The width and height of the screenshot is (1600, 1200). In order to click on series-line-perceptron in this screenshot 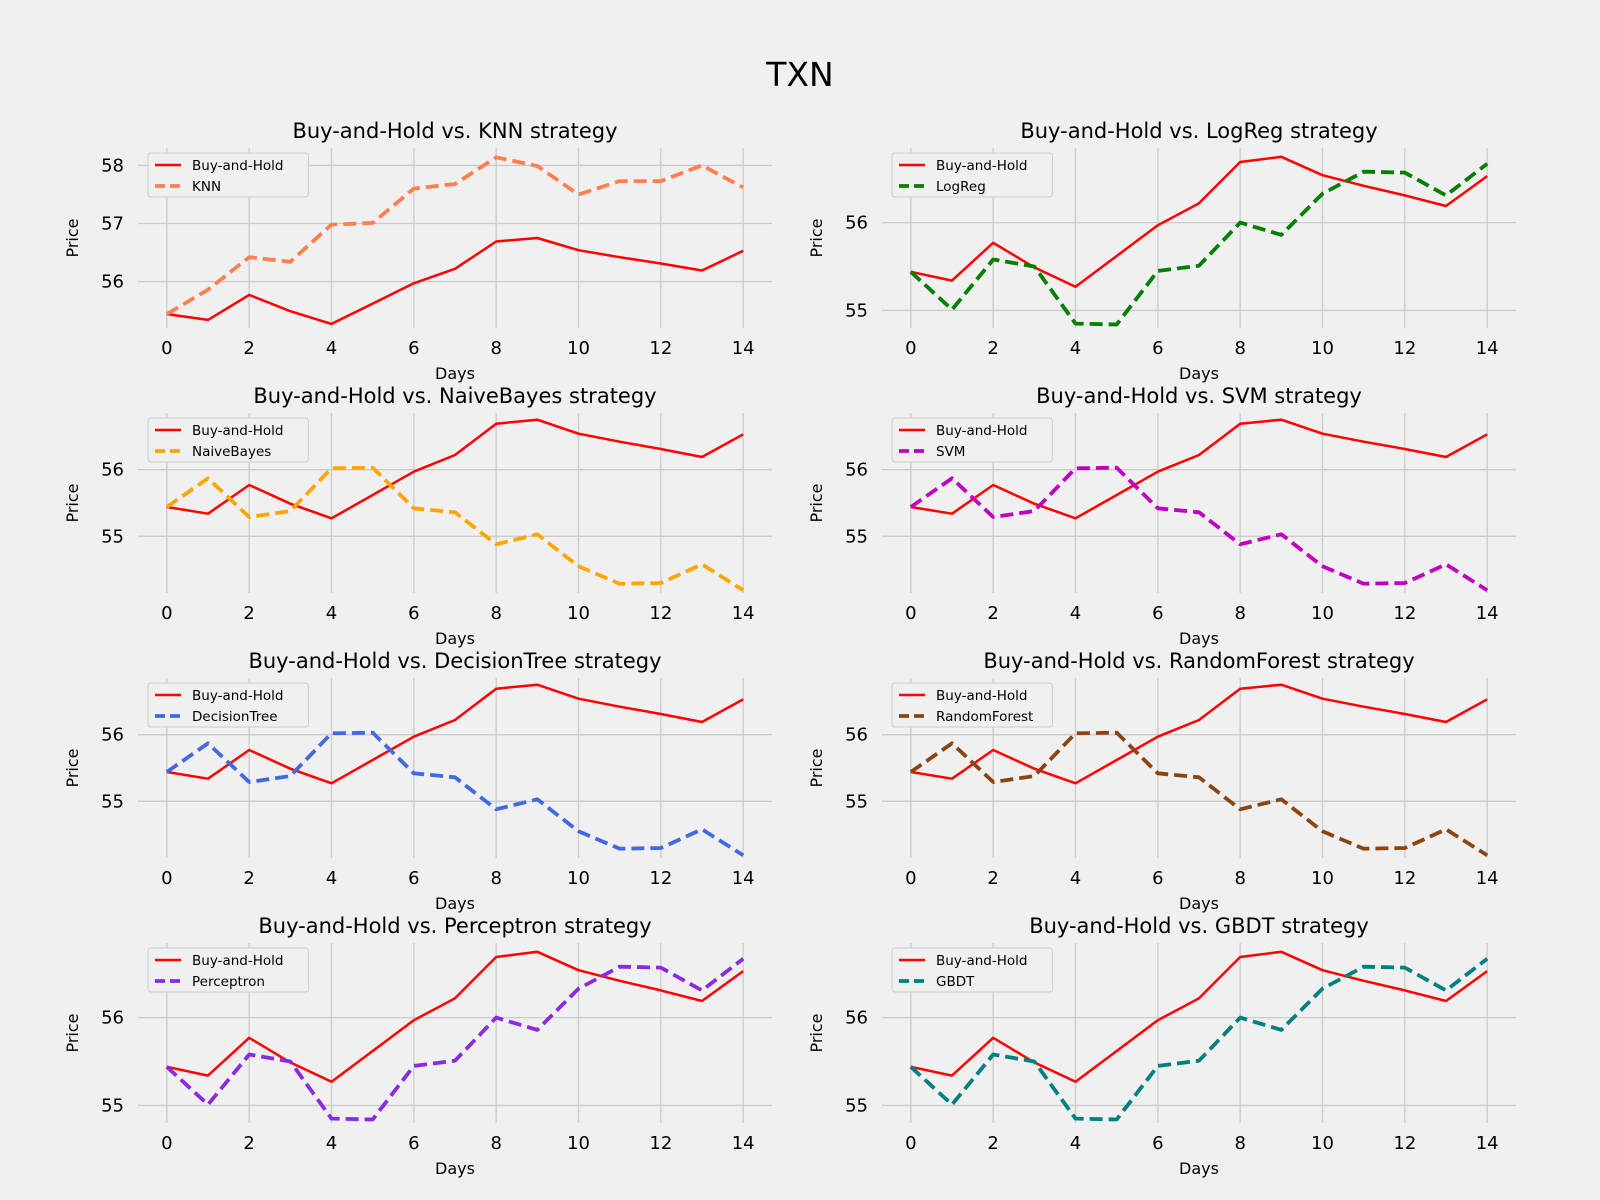, I will do `click(455, 1039)`.